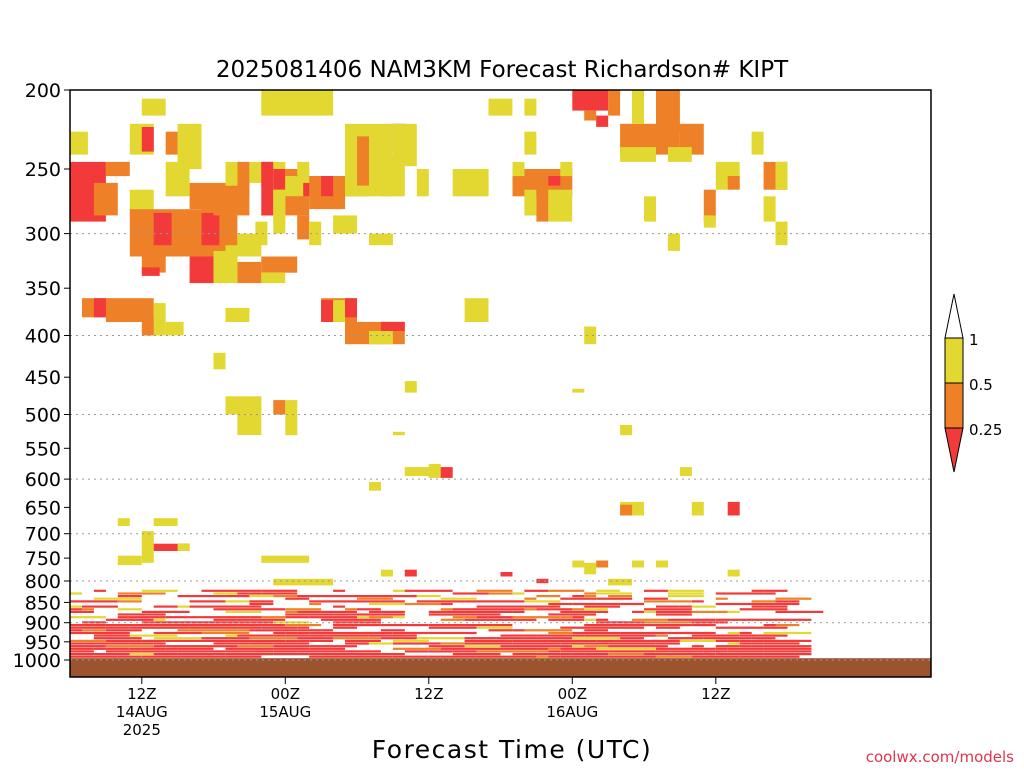  I want to click on y-tick-label: 900, so click(43, 624).